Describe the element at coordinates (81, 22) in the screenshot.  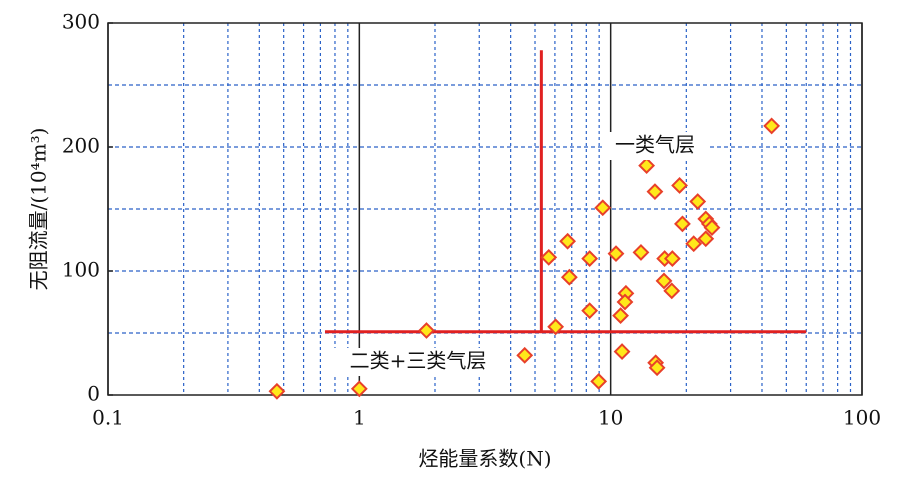
I see `y-tick-label: 300` at that location.